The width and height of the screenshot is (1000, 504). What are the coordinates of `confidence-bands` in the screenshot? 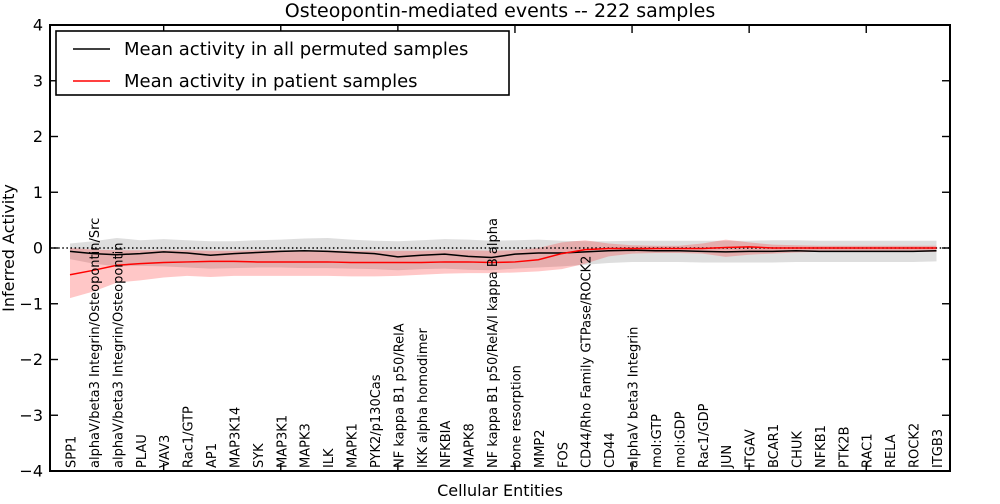 It's located at (503, 268).